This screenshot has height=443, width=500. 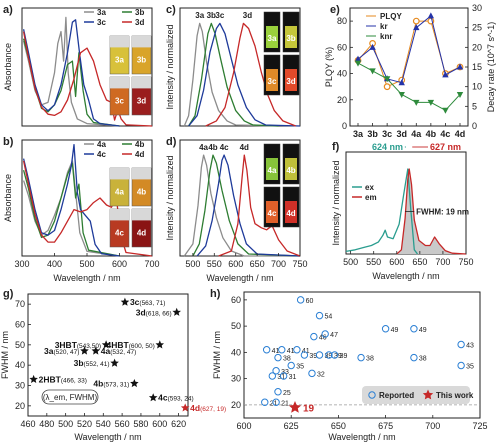 I want to click on panel-g-point-label: 3d(618, 66), so click(x=154, y=312).